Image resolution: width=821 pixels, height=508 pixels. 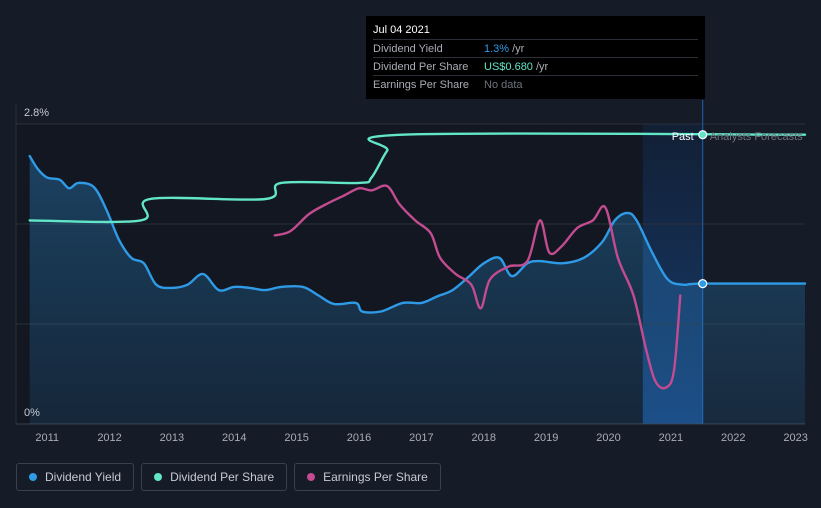 What do you see at coordinates (484, 438) in the screenshot?
I see `x-tick-label: 2018` at bounding box center [484, 438].